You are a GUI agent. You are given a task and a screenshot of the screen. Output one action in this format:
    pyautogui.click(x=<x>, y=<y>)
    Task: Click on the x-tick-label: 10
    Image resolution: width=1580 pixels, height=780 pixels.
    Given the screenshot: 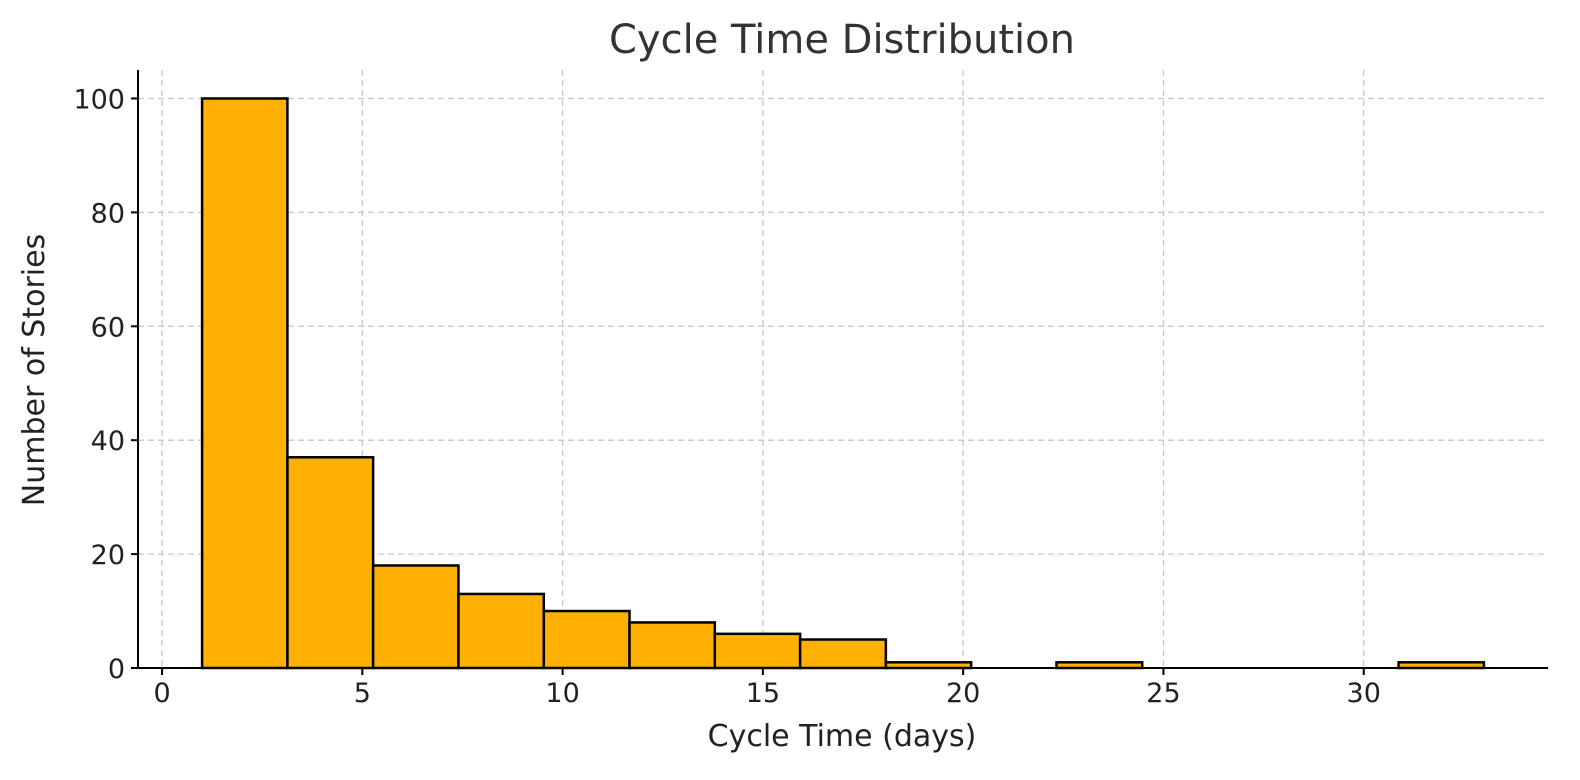 What is the action you would take?
    pyautogui.click(x=562, y=693)
    